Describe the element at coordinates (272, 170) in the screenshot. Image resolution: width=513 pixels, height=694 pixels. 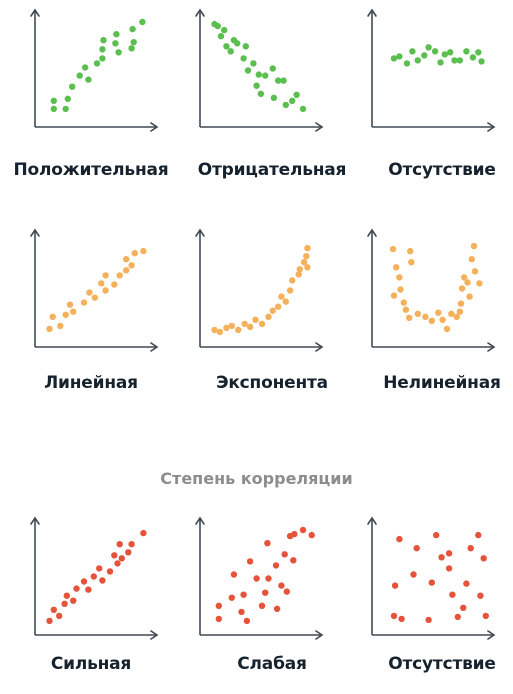
I see `chart-title: Отрицательная` at that location.